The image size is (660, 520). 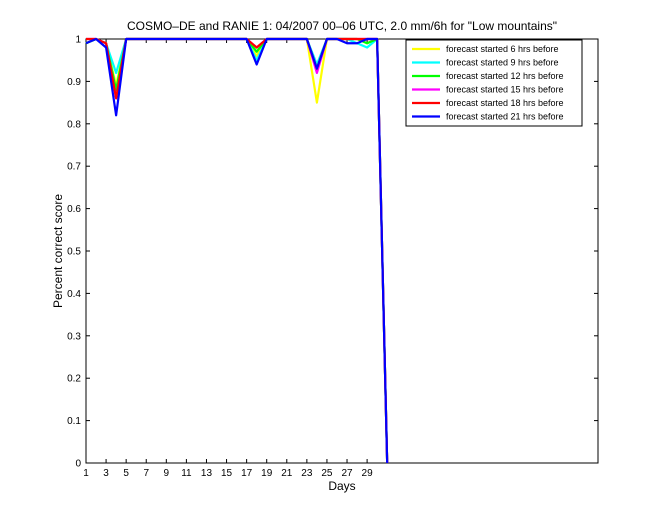 What do you see at coordinates (167, 473) in the screenshot?
I see `x-tick-label: 9` at bounding box center [167, 473].